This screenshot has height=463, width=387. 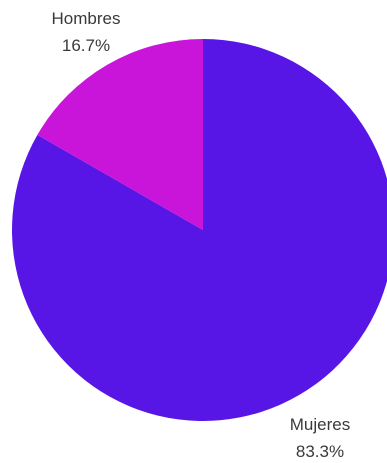 I want to click on slice-value-mujeres: 83.3%, so click(x=320, y=451).